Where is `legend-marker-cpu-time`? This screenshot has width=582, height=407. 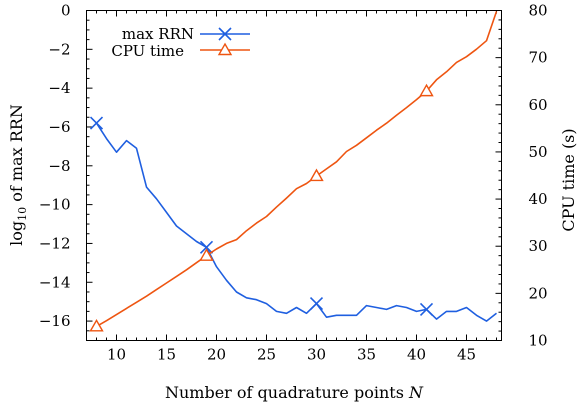 legend-marker-cpu-time is located at coordinates (225, 49).